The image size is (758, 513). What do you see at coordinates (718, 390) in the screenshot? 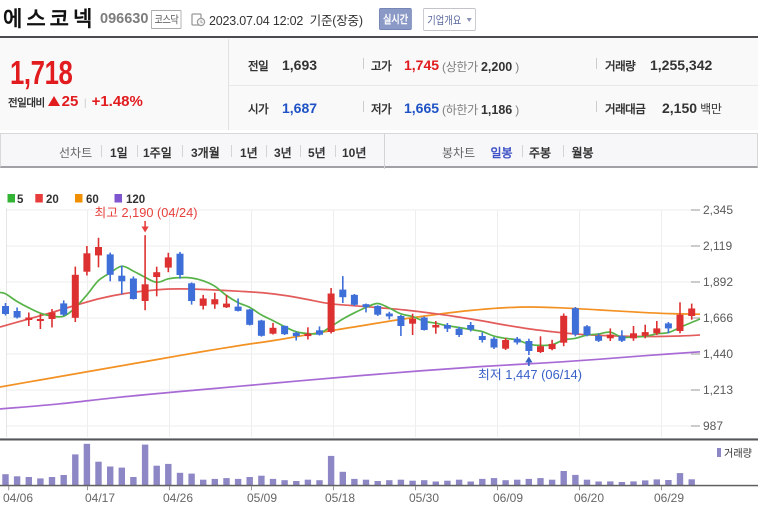
I see `svg-text: 1,213` at bounding box center [718, 390].